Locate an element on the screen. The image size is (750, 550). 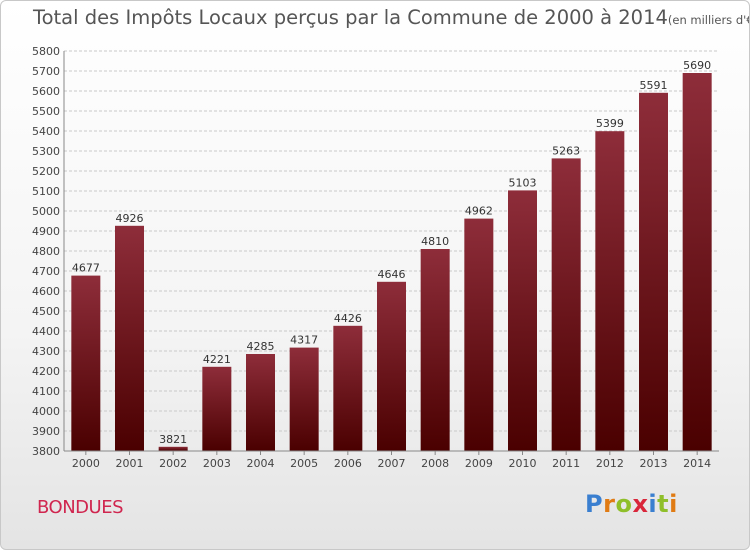
bar-value-label: 4426 is located at coordinates (348, 318).